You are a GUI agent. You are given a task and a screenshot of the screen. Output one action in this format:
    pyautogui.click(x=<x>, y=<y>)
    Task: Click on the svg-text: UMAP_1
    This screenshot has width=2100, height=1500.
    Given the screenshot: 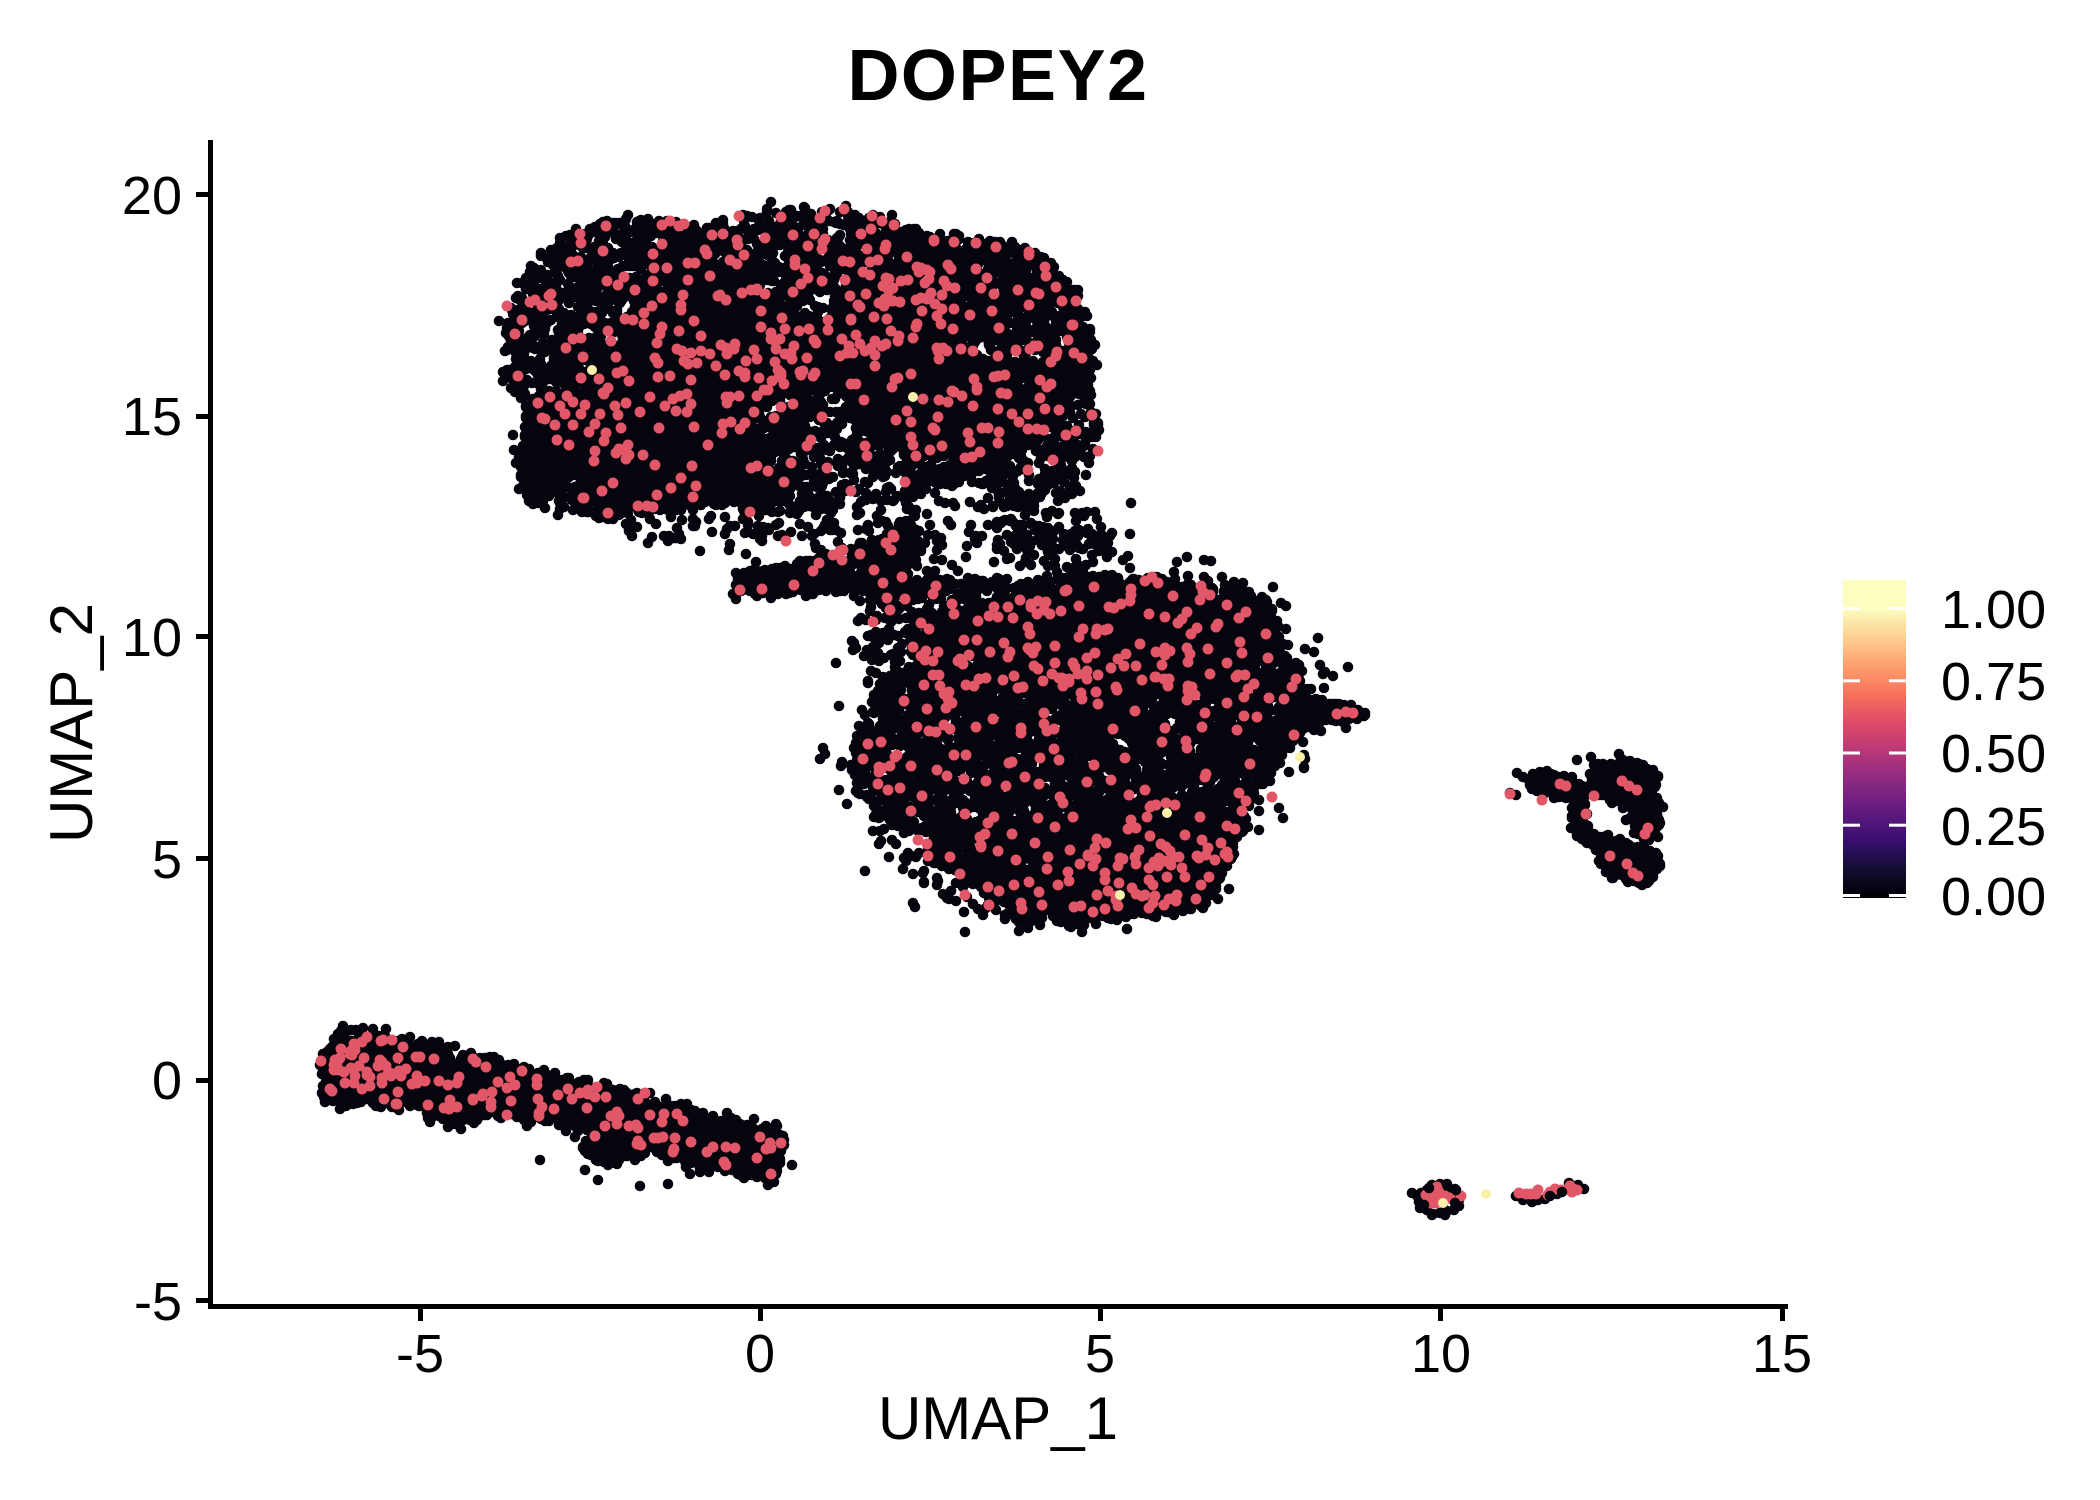 What is the action you would take?
    pyautogui.click(x=998, y=1418)
    